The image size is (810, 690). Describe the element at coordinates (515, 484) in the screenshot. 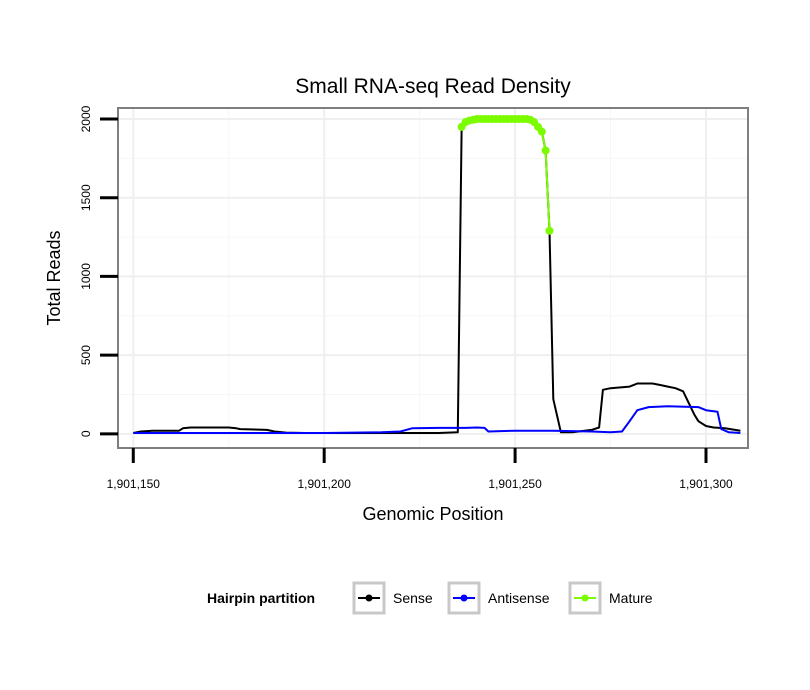

I see `x-tick-label: 1,901,250` at that location.